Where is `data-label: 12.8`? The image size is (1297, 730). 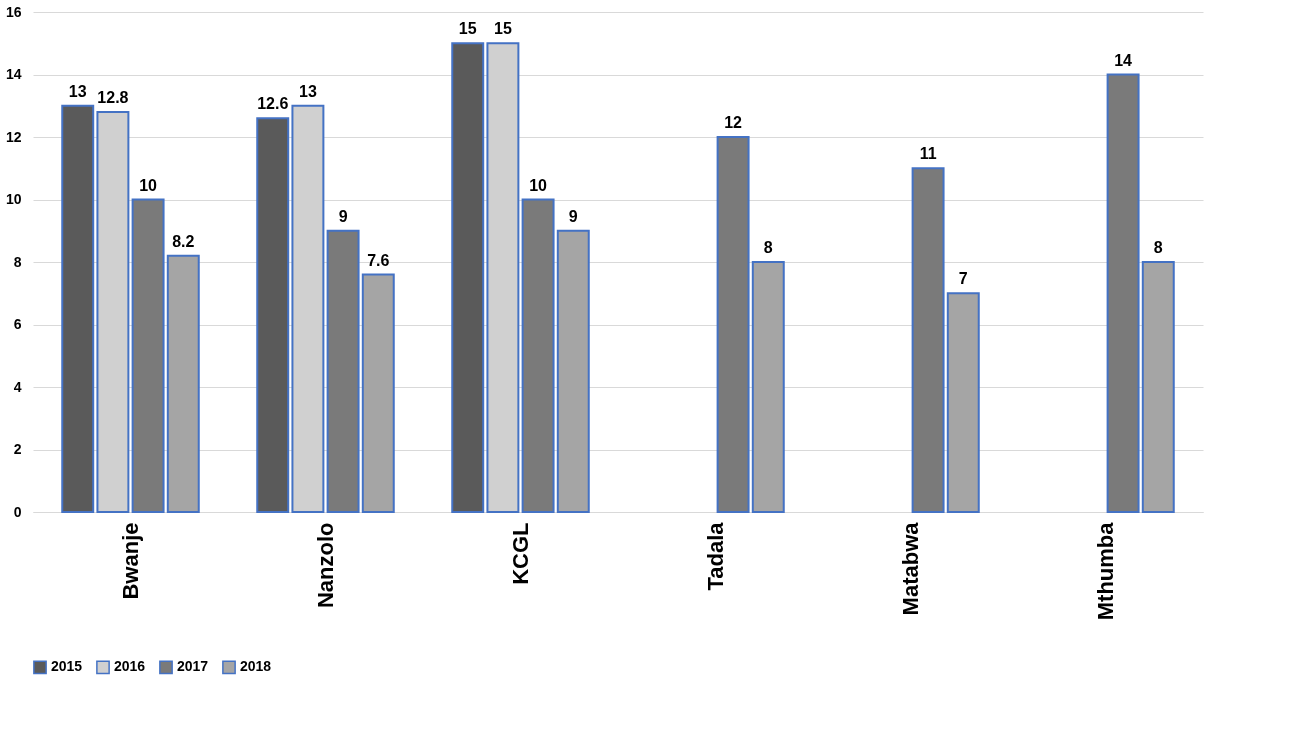
data-label: 12.8 is located at coordinates (113, 97).